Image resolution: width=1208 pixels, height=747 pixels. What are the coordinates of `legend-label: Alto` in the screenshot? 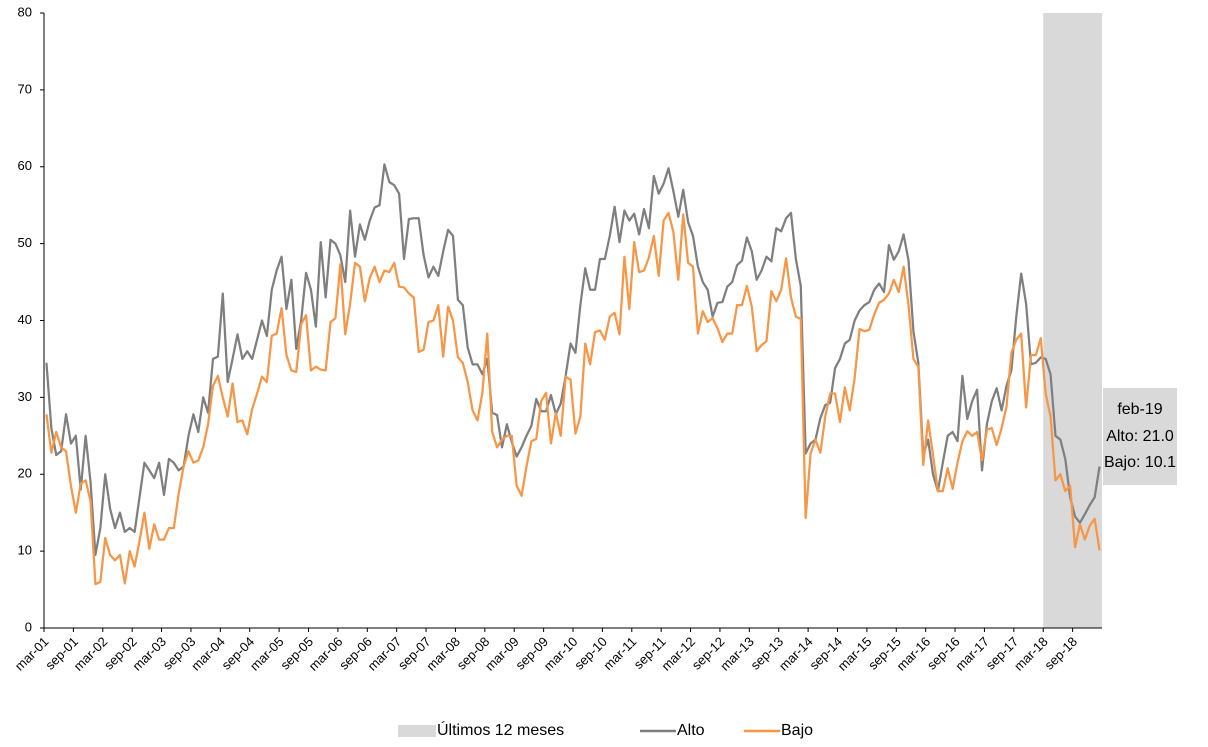 It's located at (691, 730).